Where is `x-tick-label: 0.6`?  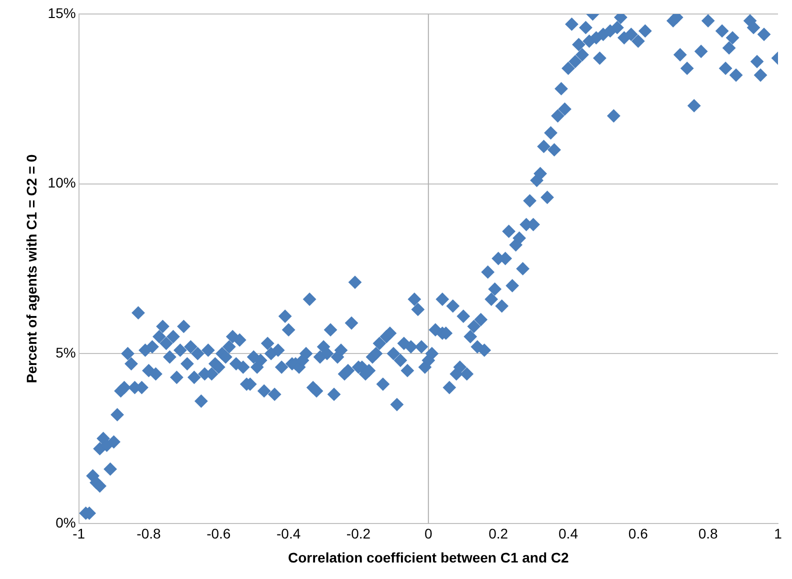
x-tick-label: 0.6 is located at coordinates (638, 534).